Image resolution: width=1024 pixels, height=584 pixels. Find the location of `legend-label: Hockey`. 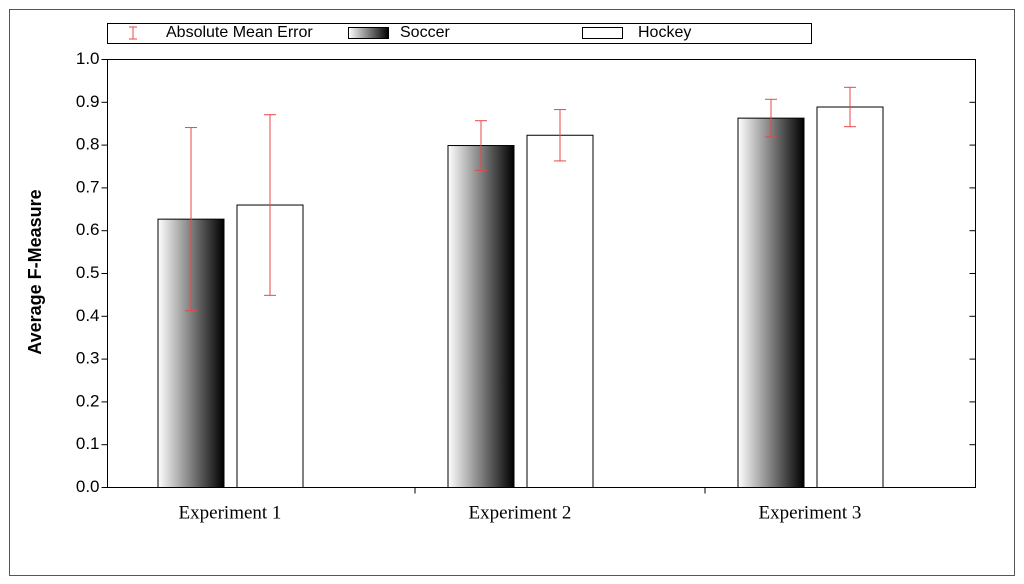

legend-label: Hockey is located at coordinates (664, 32).